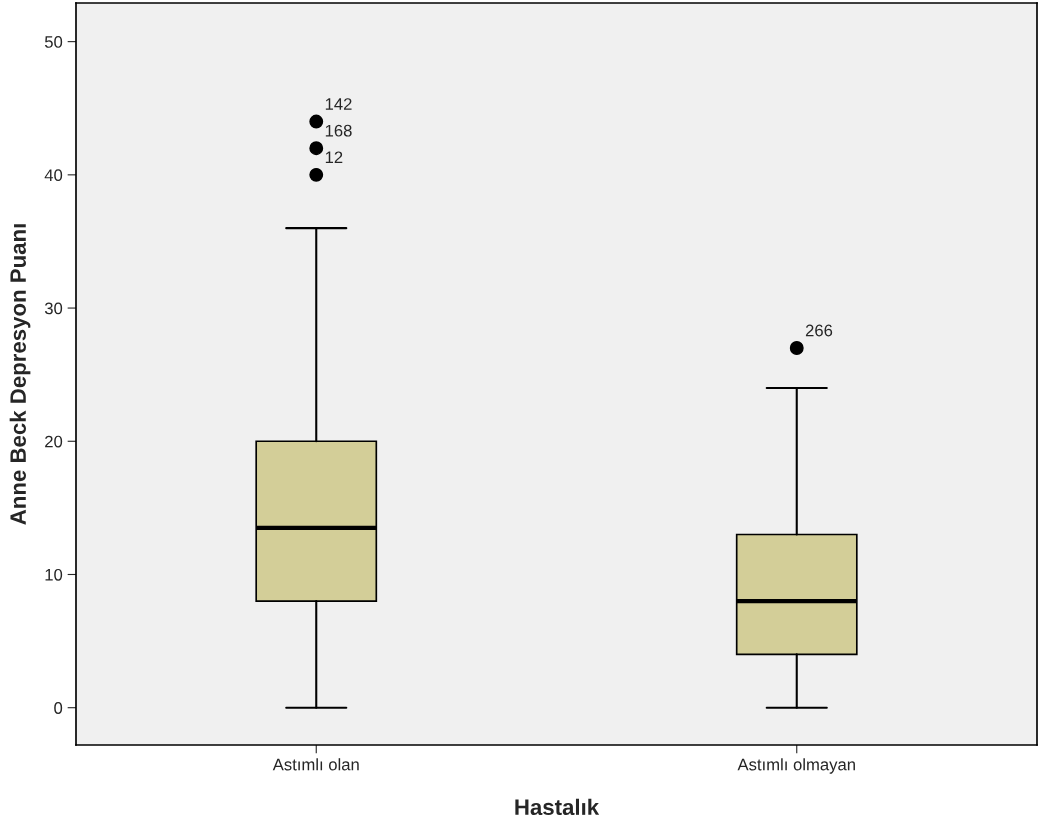 Image resolution: width=1041 pixels, height=827 pixels. Describe the element at coordinates (557, 807) in the screenshot. I see `x-axis-title: Hastalık` at that location.